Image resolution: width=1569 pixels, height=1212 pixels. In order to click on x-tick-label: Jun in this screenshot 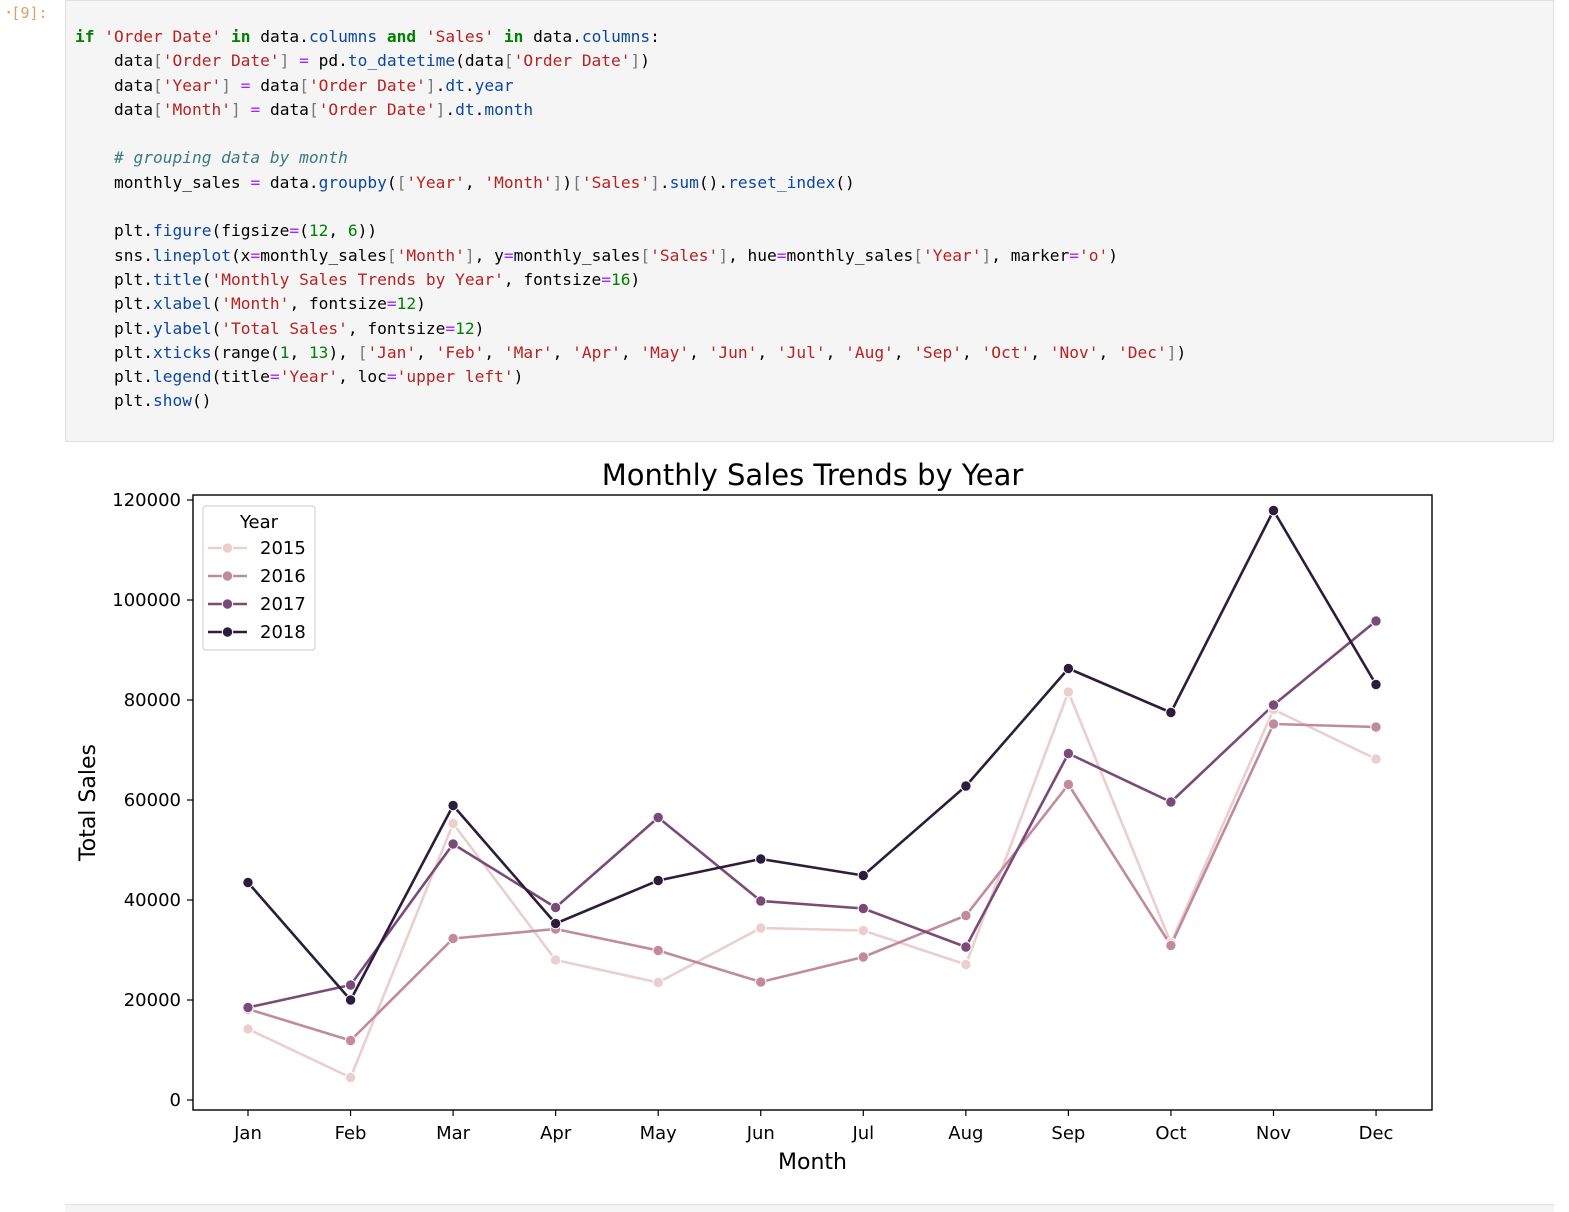, I will do `click(760, 1133)`.